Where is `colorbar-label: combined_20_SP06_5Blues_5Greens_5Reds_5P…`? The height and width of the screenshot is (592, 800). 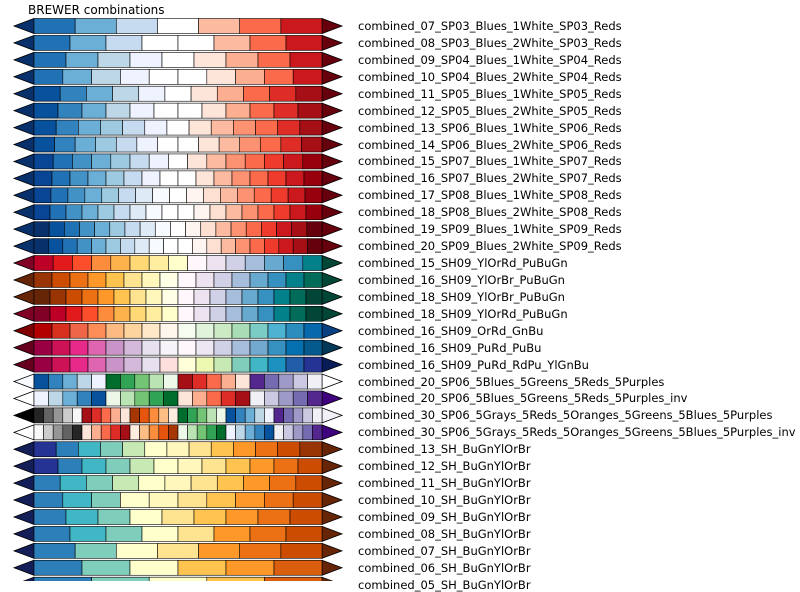 colorbar-label: combined_20_SP06_5Blues_5Greens_5Reds_5P… is located at coordinates (523, 398).